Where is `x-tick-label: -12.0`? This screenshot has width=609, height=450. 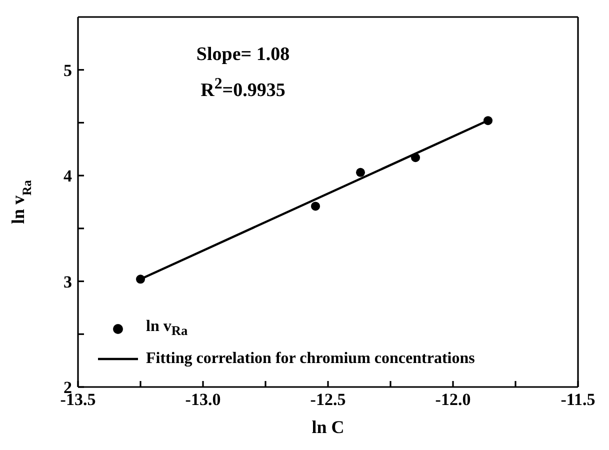
x-tick-label: -12.0 is located at coordinates (453, 400).